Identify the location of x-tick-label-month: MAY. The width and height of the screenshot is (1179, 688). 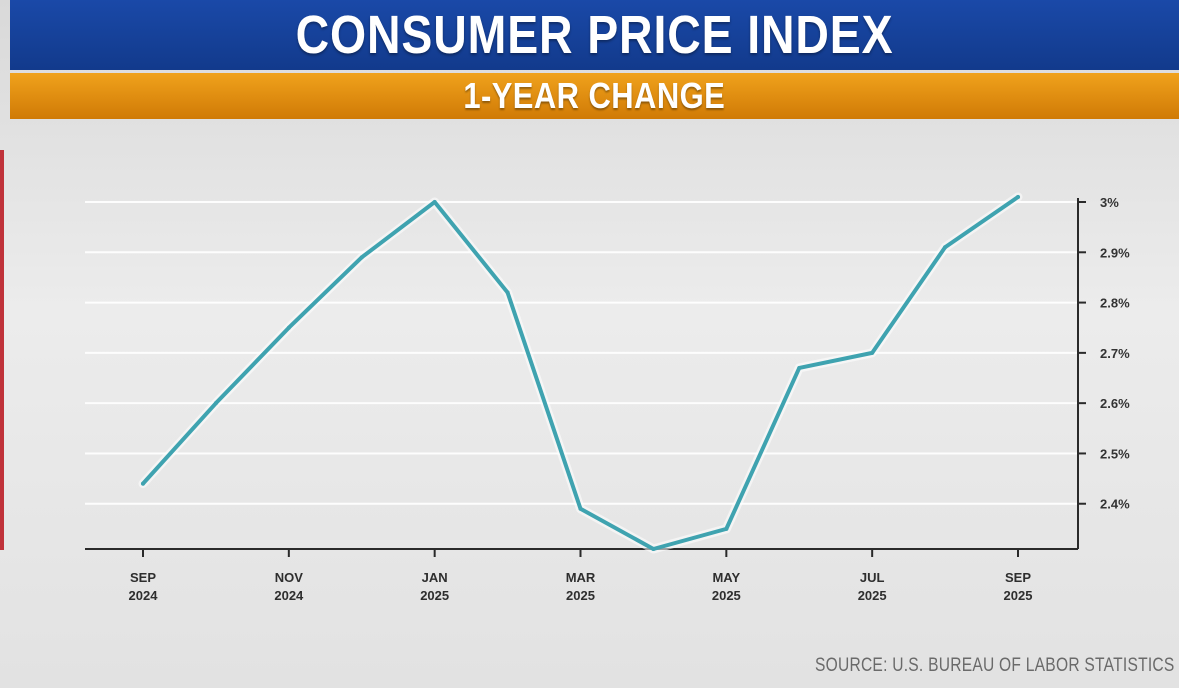
(726, 577).